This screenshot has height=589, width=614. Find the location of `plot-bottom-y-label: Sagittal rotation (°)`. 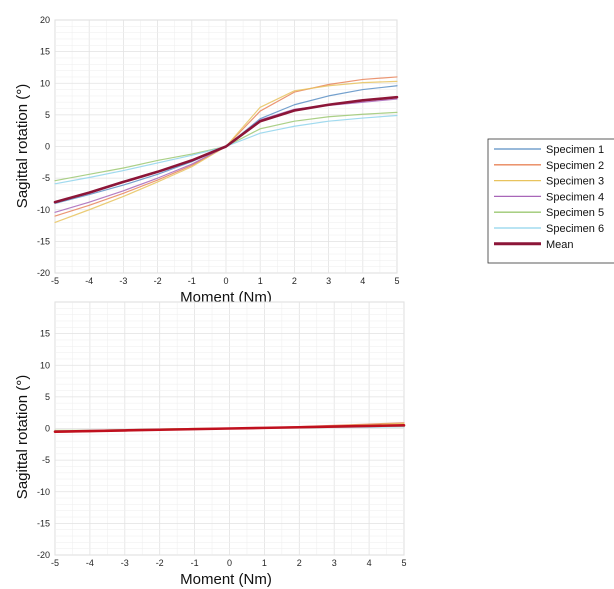

plot-bottom-y-label: Sagittal rotation (°) is located at coordinates (22, 437).